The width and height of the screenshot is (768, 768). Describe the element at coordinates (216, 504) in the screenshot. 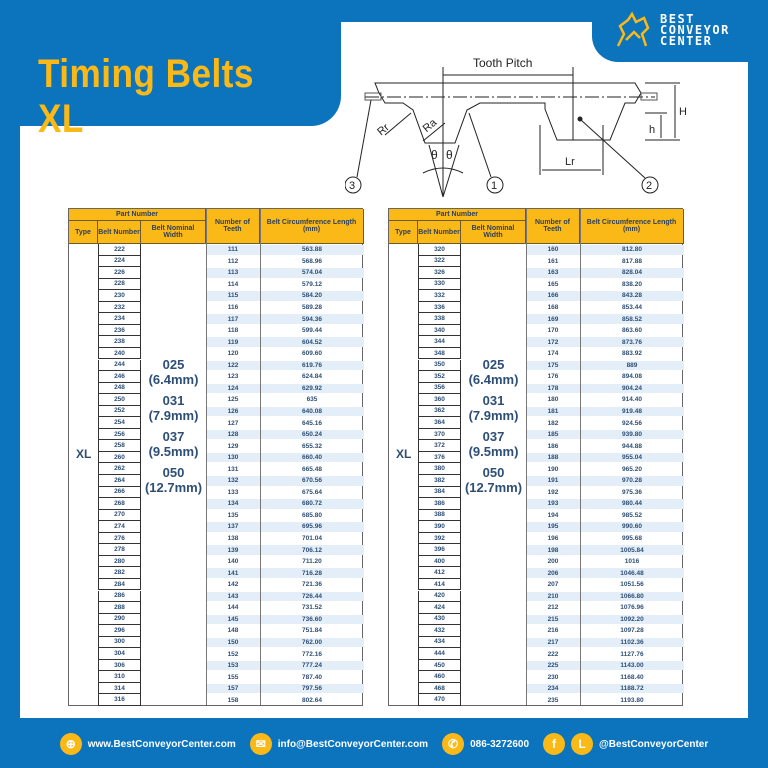

I see `table-row: 268 134 680.72` at that location.